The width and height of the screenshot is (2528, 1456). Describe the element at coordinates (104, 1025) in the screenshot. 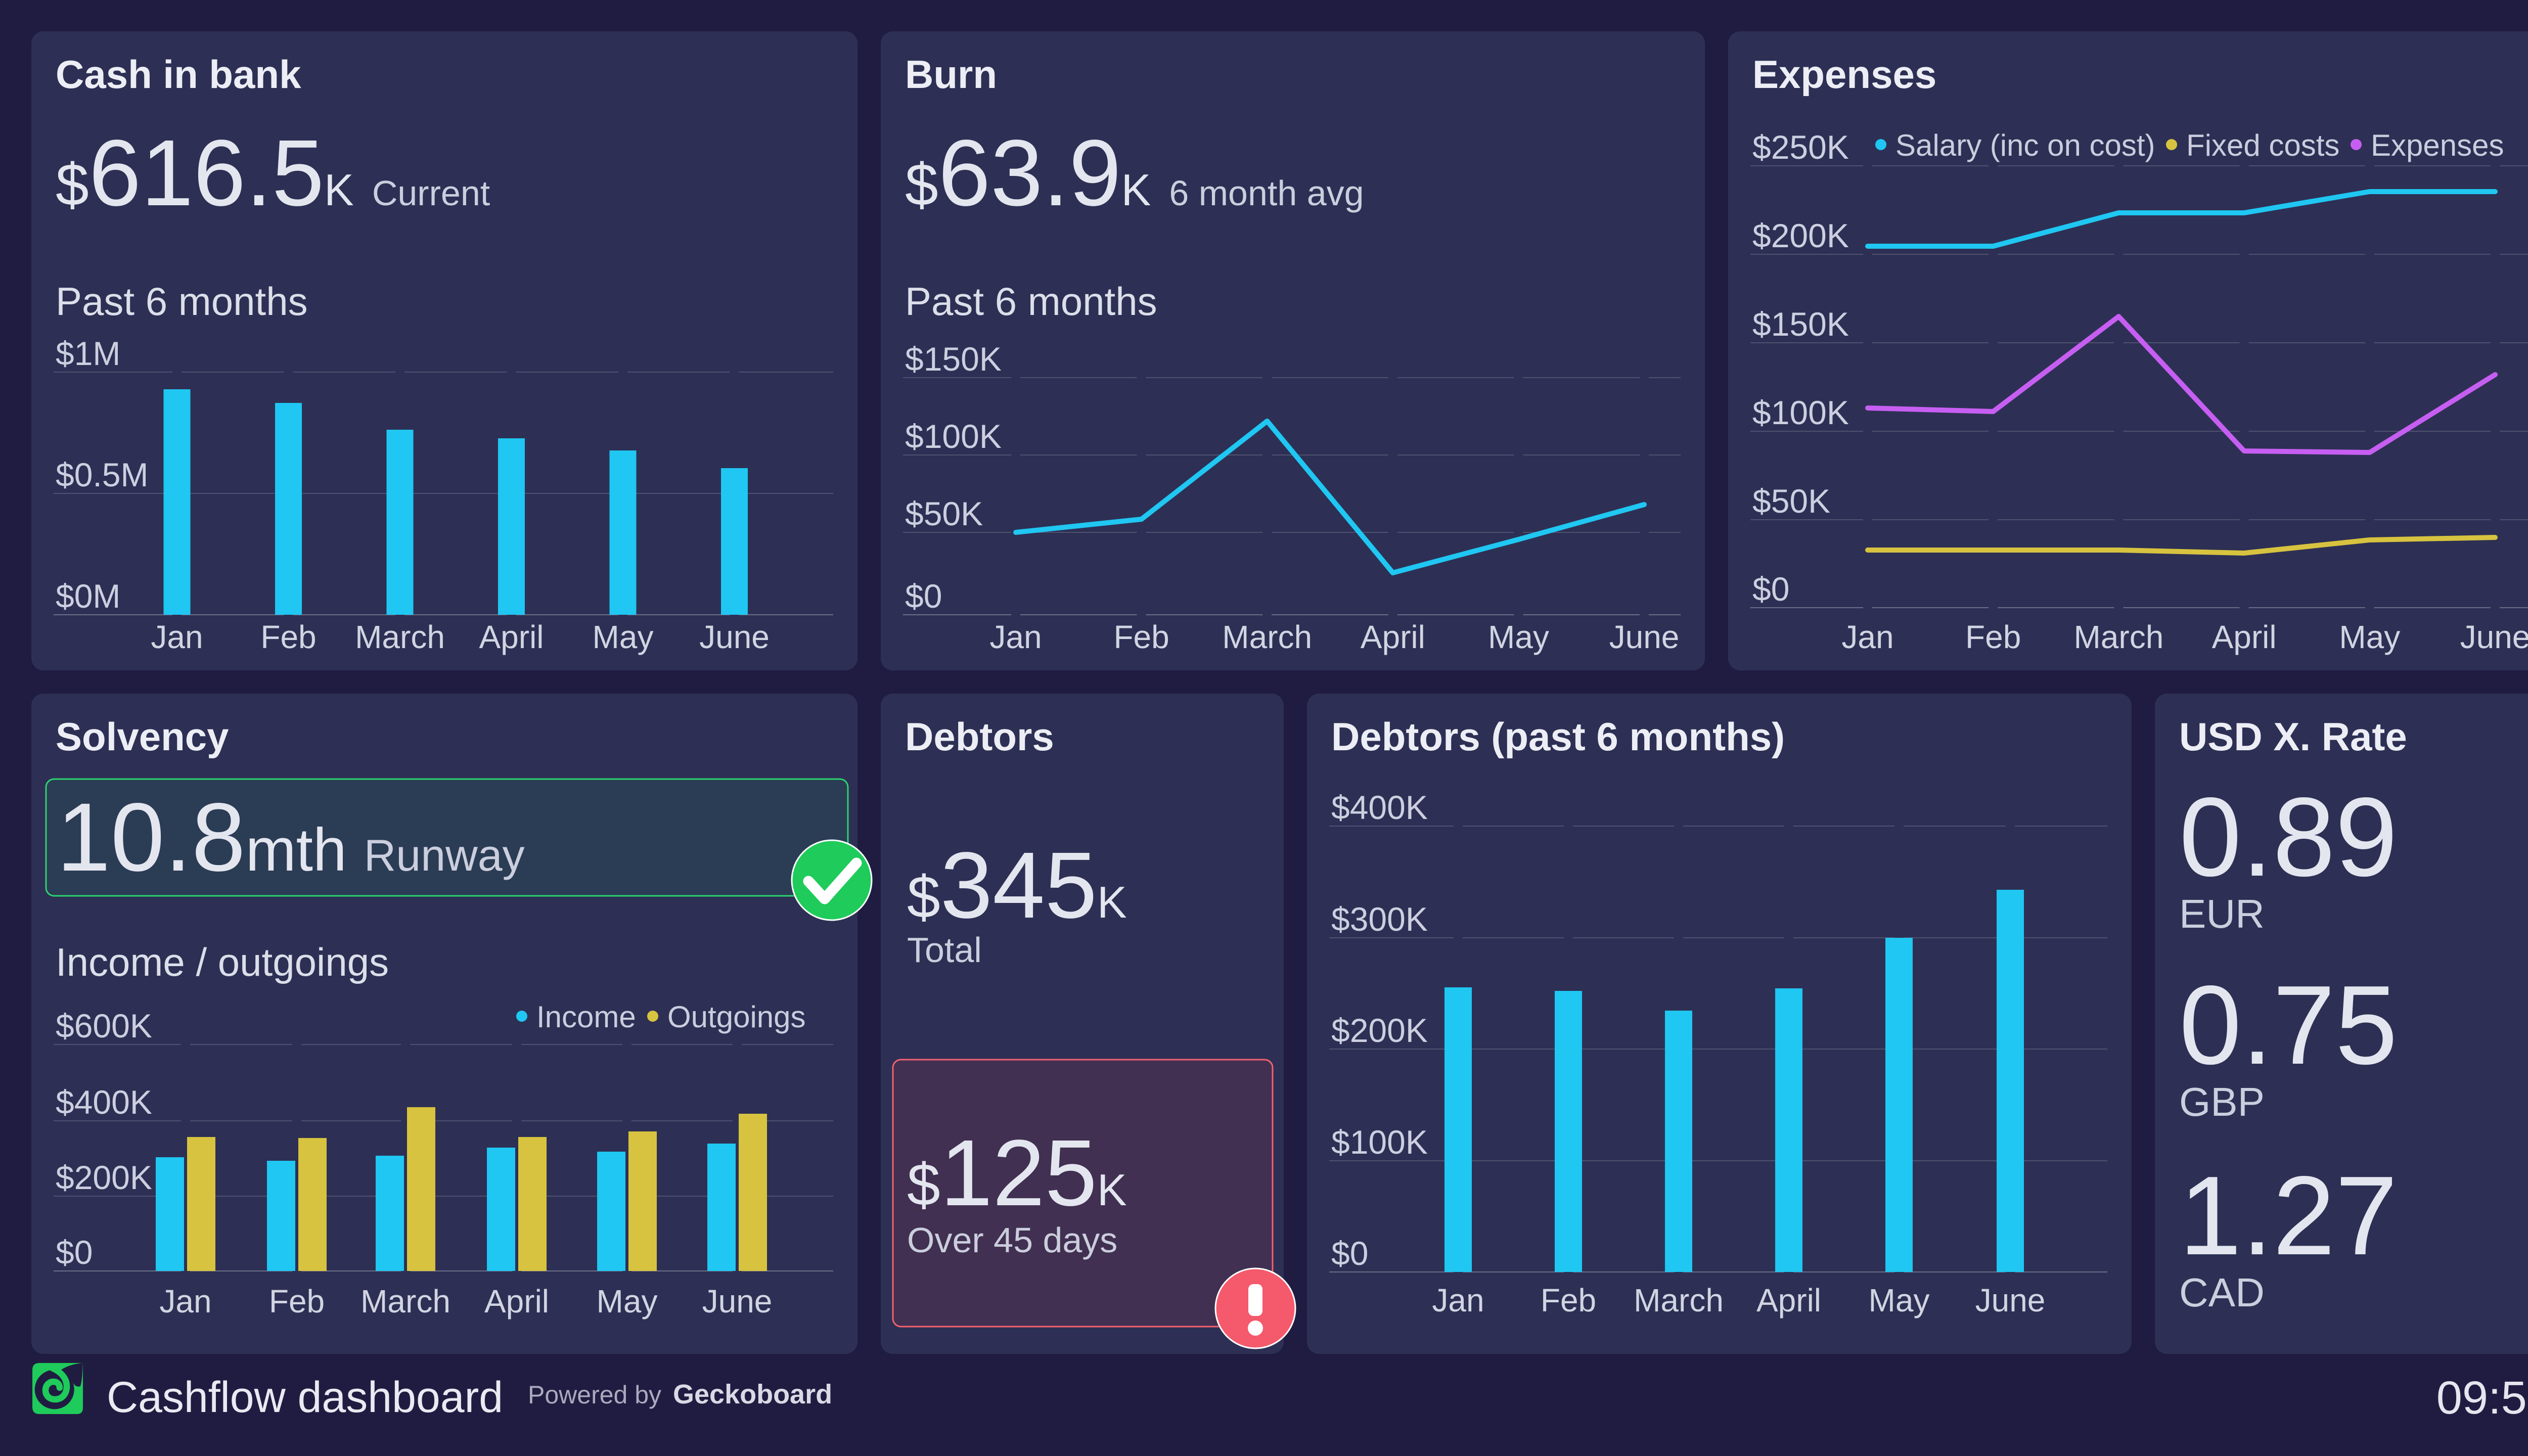

I see `svg-text: $600K` at that location.